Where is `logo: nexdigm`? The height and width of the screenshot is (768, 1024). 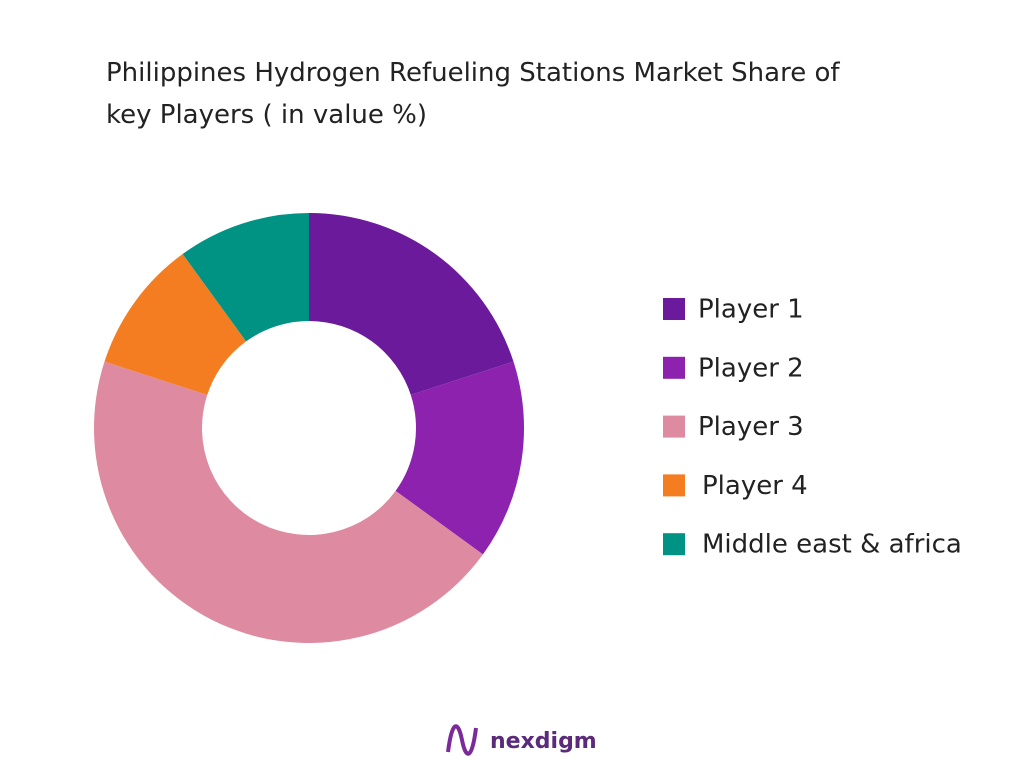 logo: nexdigm is located at coordinates (521, 740).